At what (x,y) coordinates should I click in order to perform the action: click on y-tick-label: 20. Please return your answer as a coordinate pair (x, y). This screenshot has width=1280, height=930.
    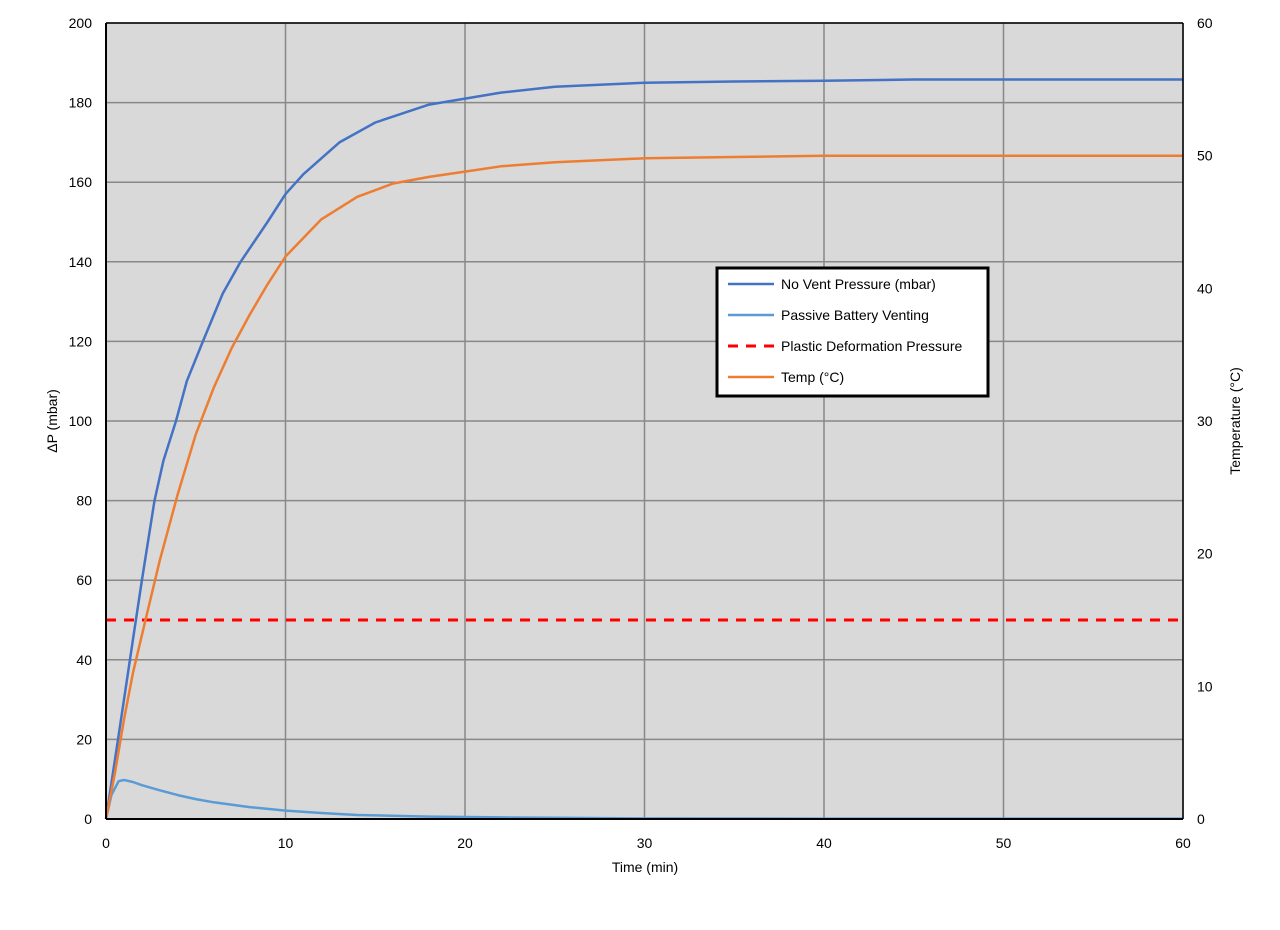
    Looking at the image, I should click on (84, 739).